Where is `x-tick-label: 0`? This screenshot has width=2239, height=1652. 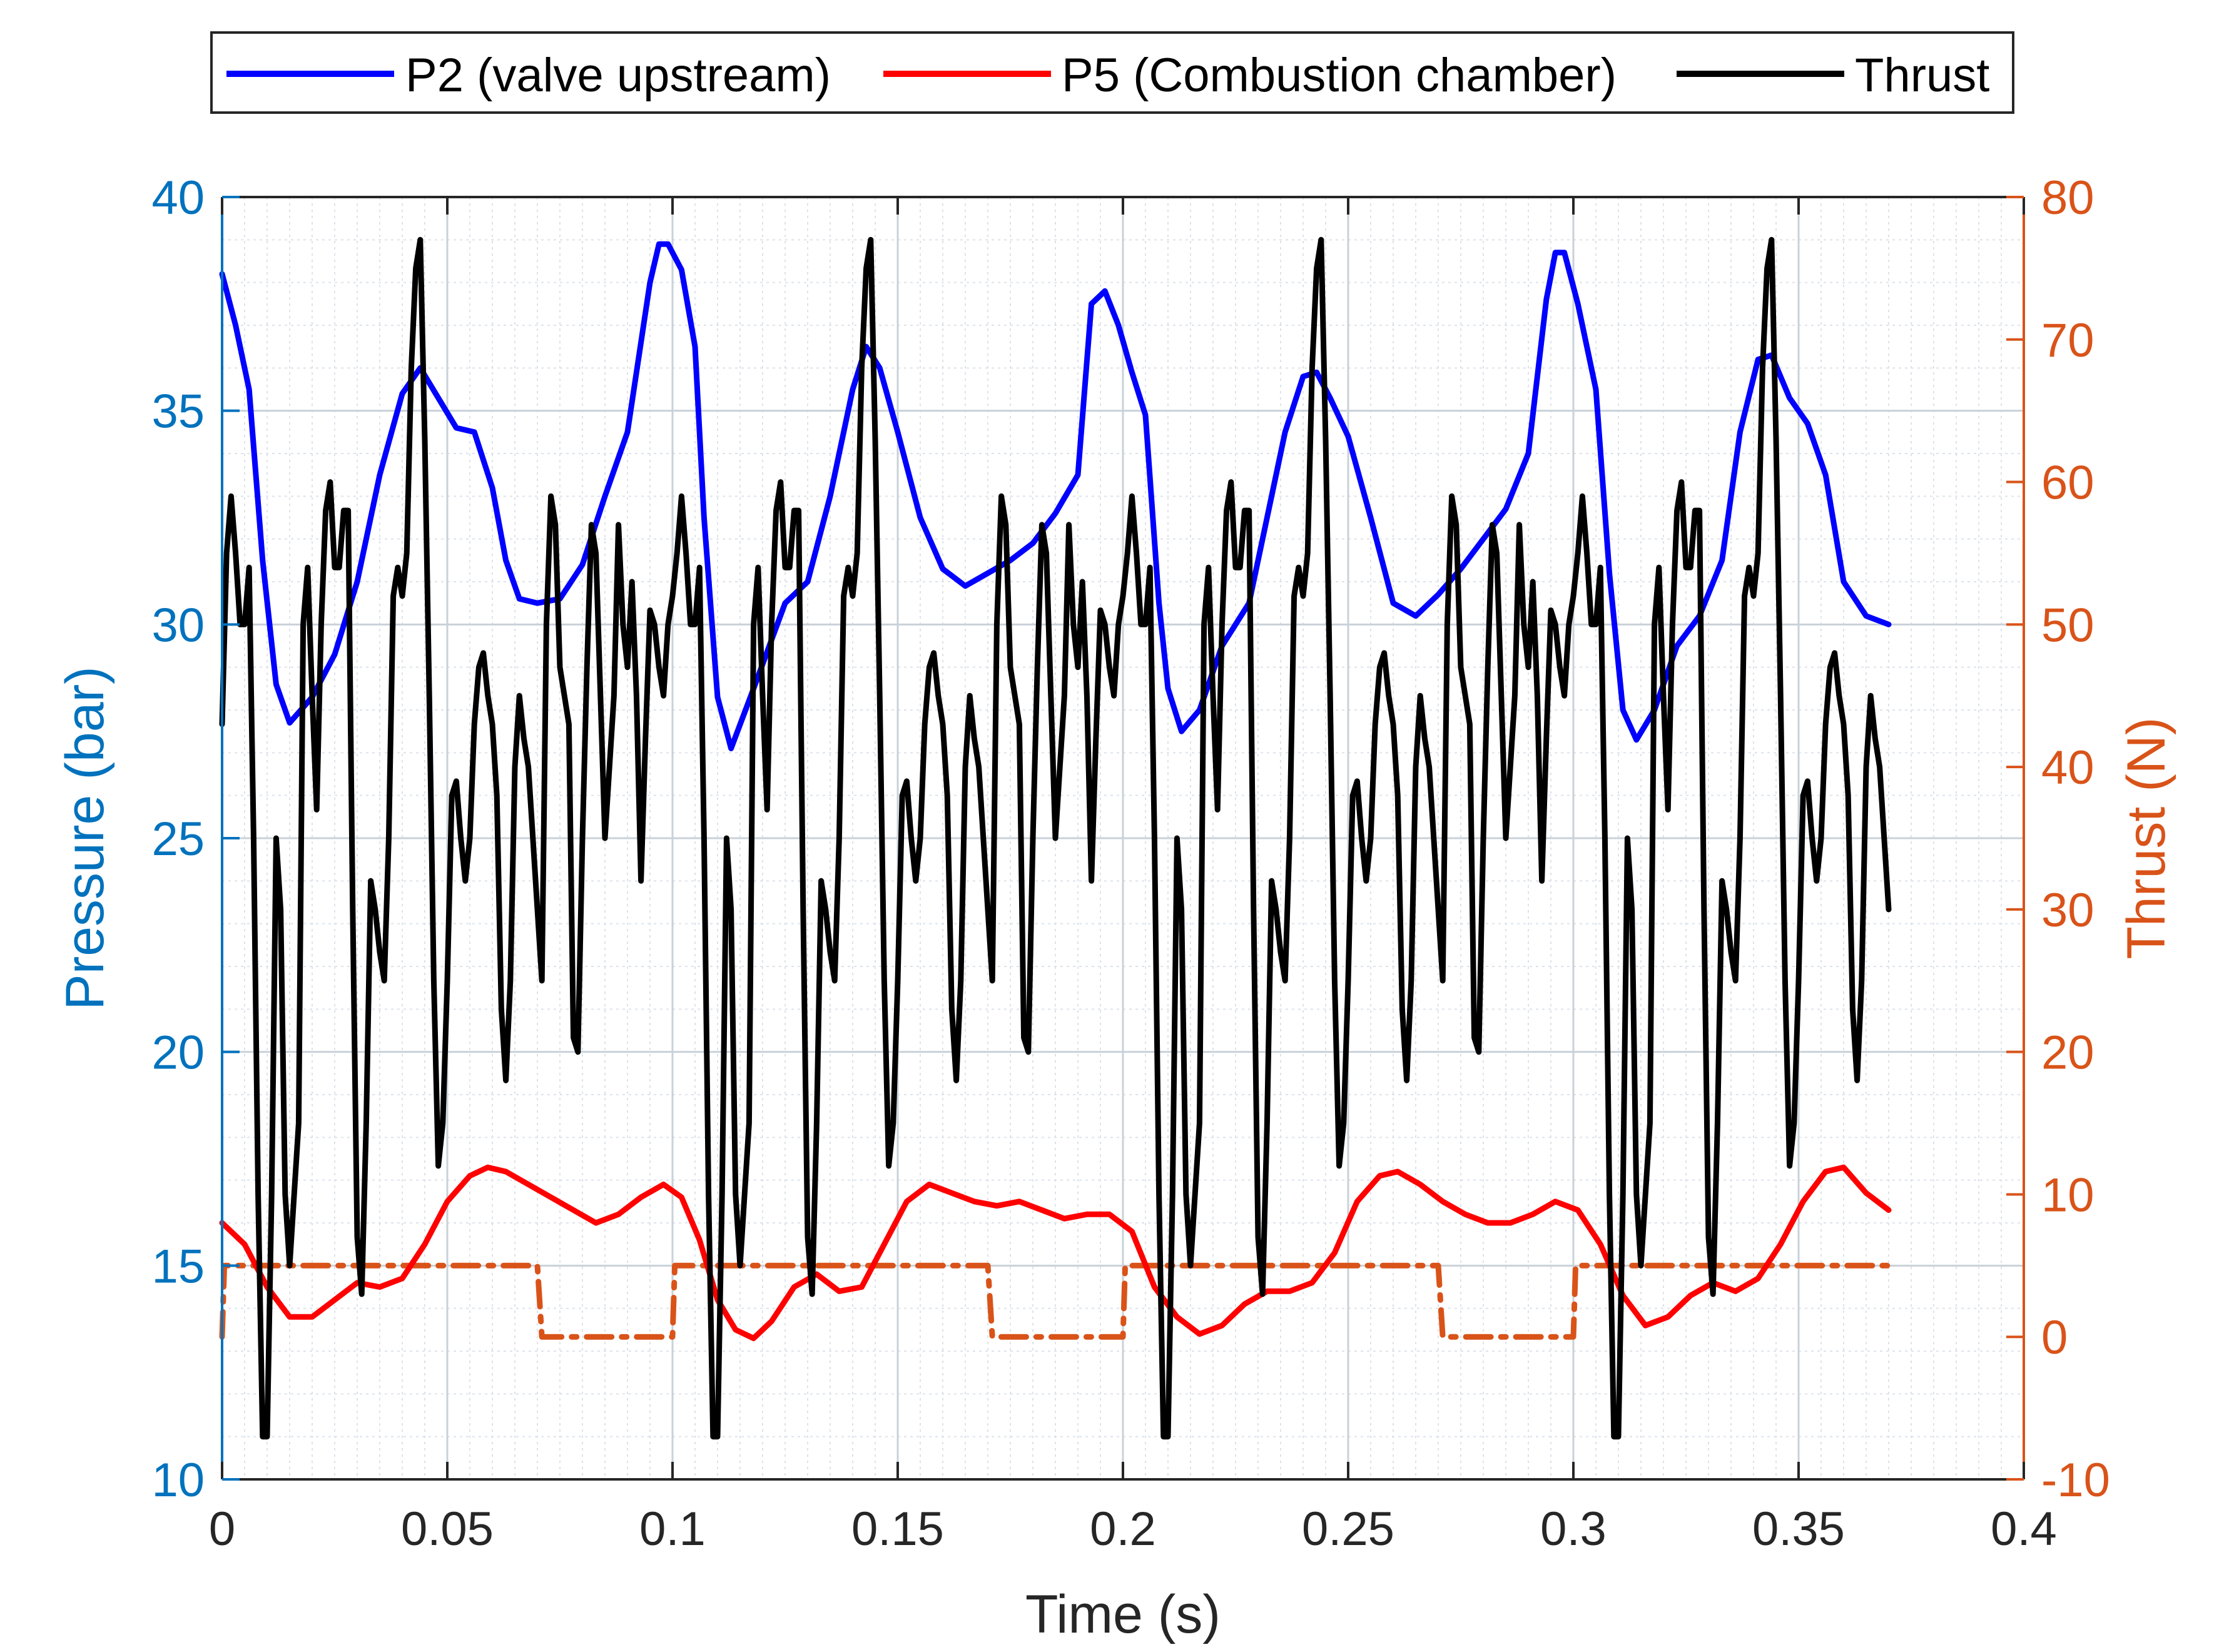
x-tick-label: 0 is located at coordinates (222, 1530).